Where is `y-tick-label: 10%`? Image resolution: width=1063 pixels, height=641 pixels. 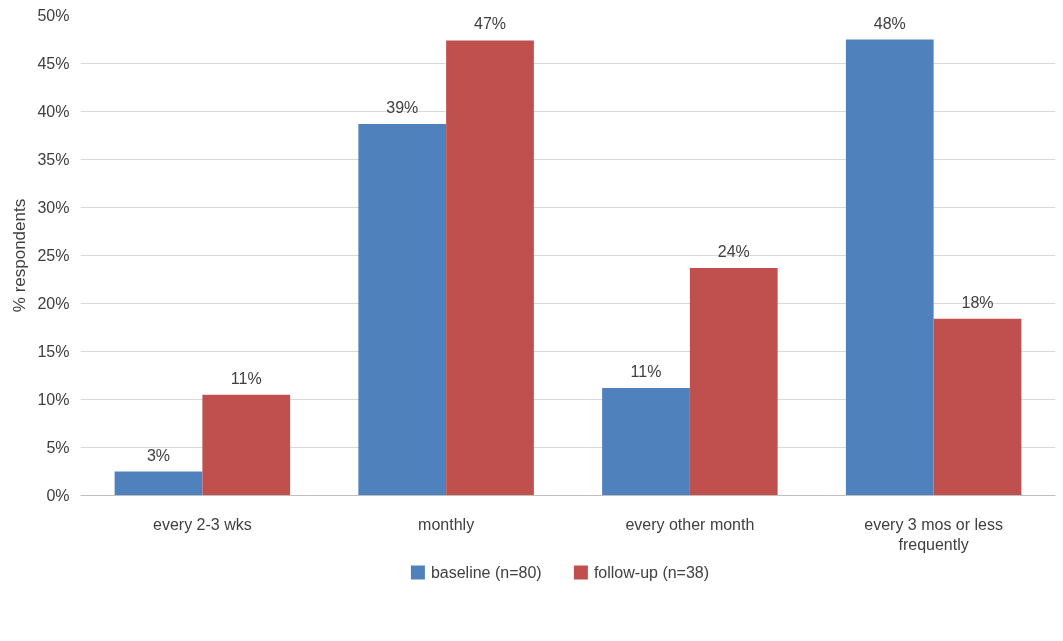
y-tick-label: 10% is located at coordinates (53, 399).